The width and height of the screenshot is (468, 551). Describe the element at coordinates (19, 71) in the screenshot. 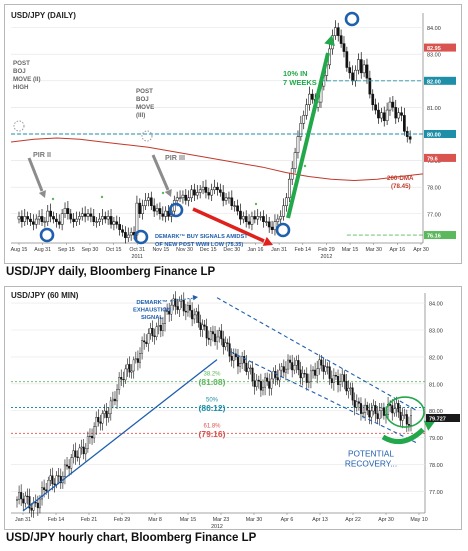

I see `annotation-boj2: BOJ` at that location.